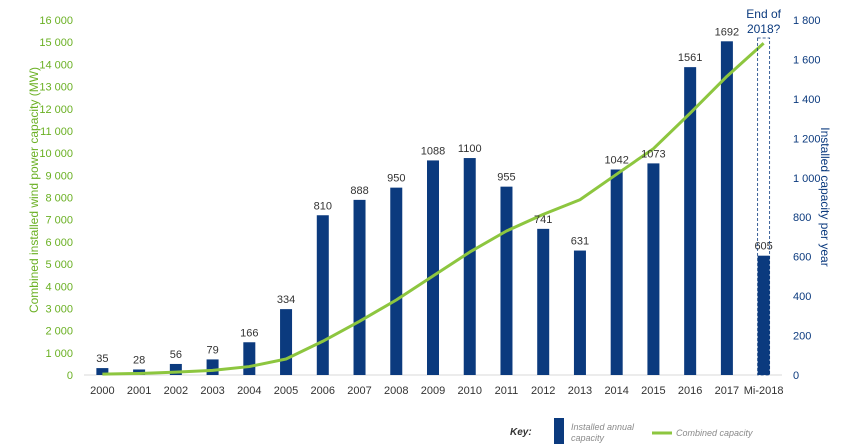 The image size is (850, 448). Describe the element at coordinates (59, 332) in the screenshot. I see `y-left-tick: 2 000` at that location.